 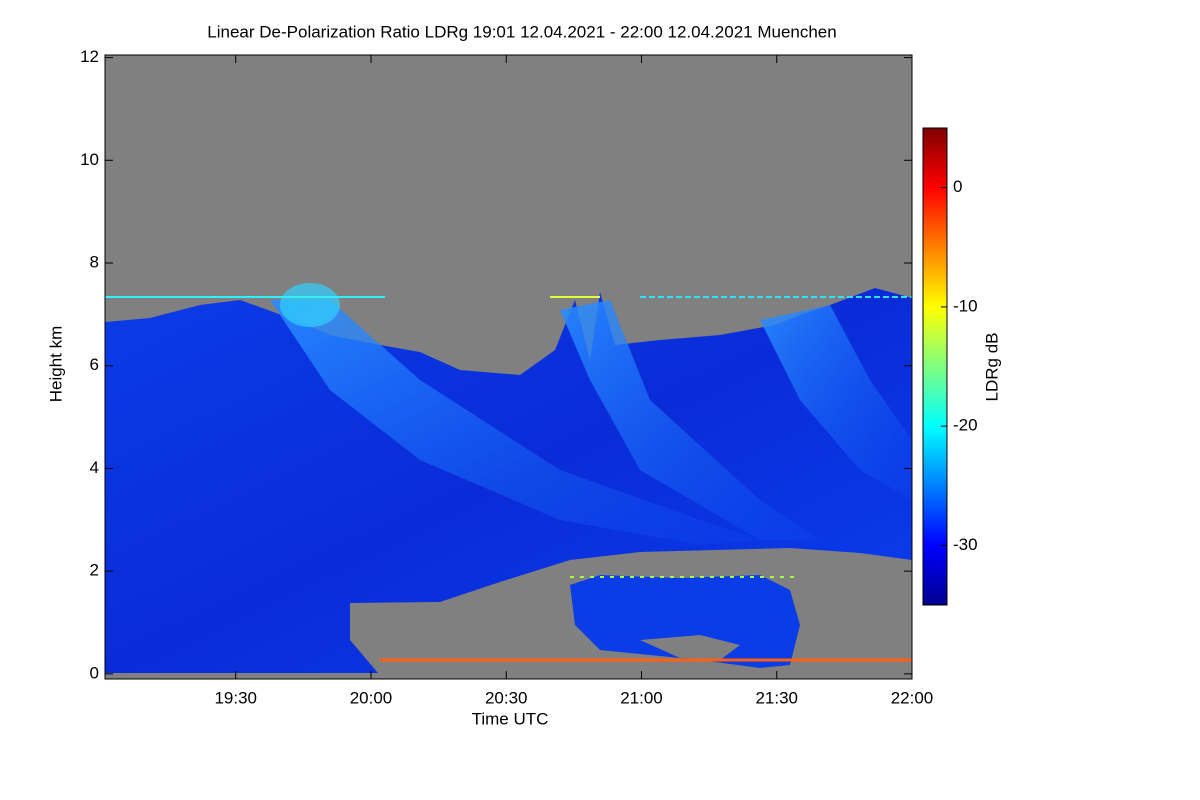 I want to click on colorbar-tick-label: -30, so click(x=965, y=544).